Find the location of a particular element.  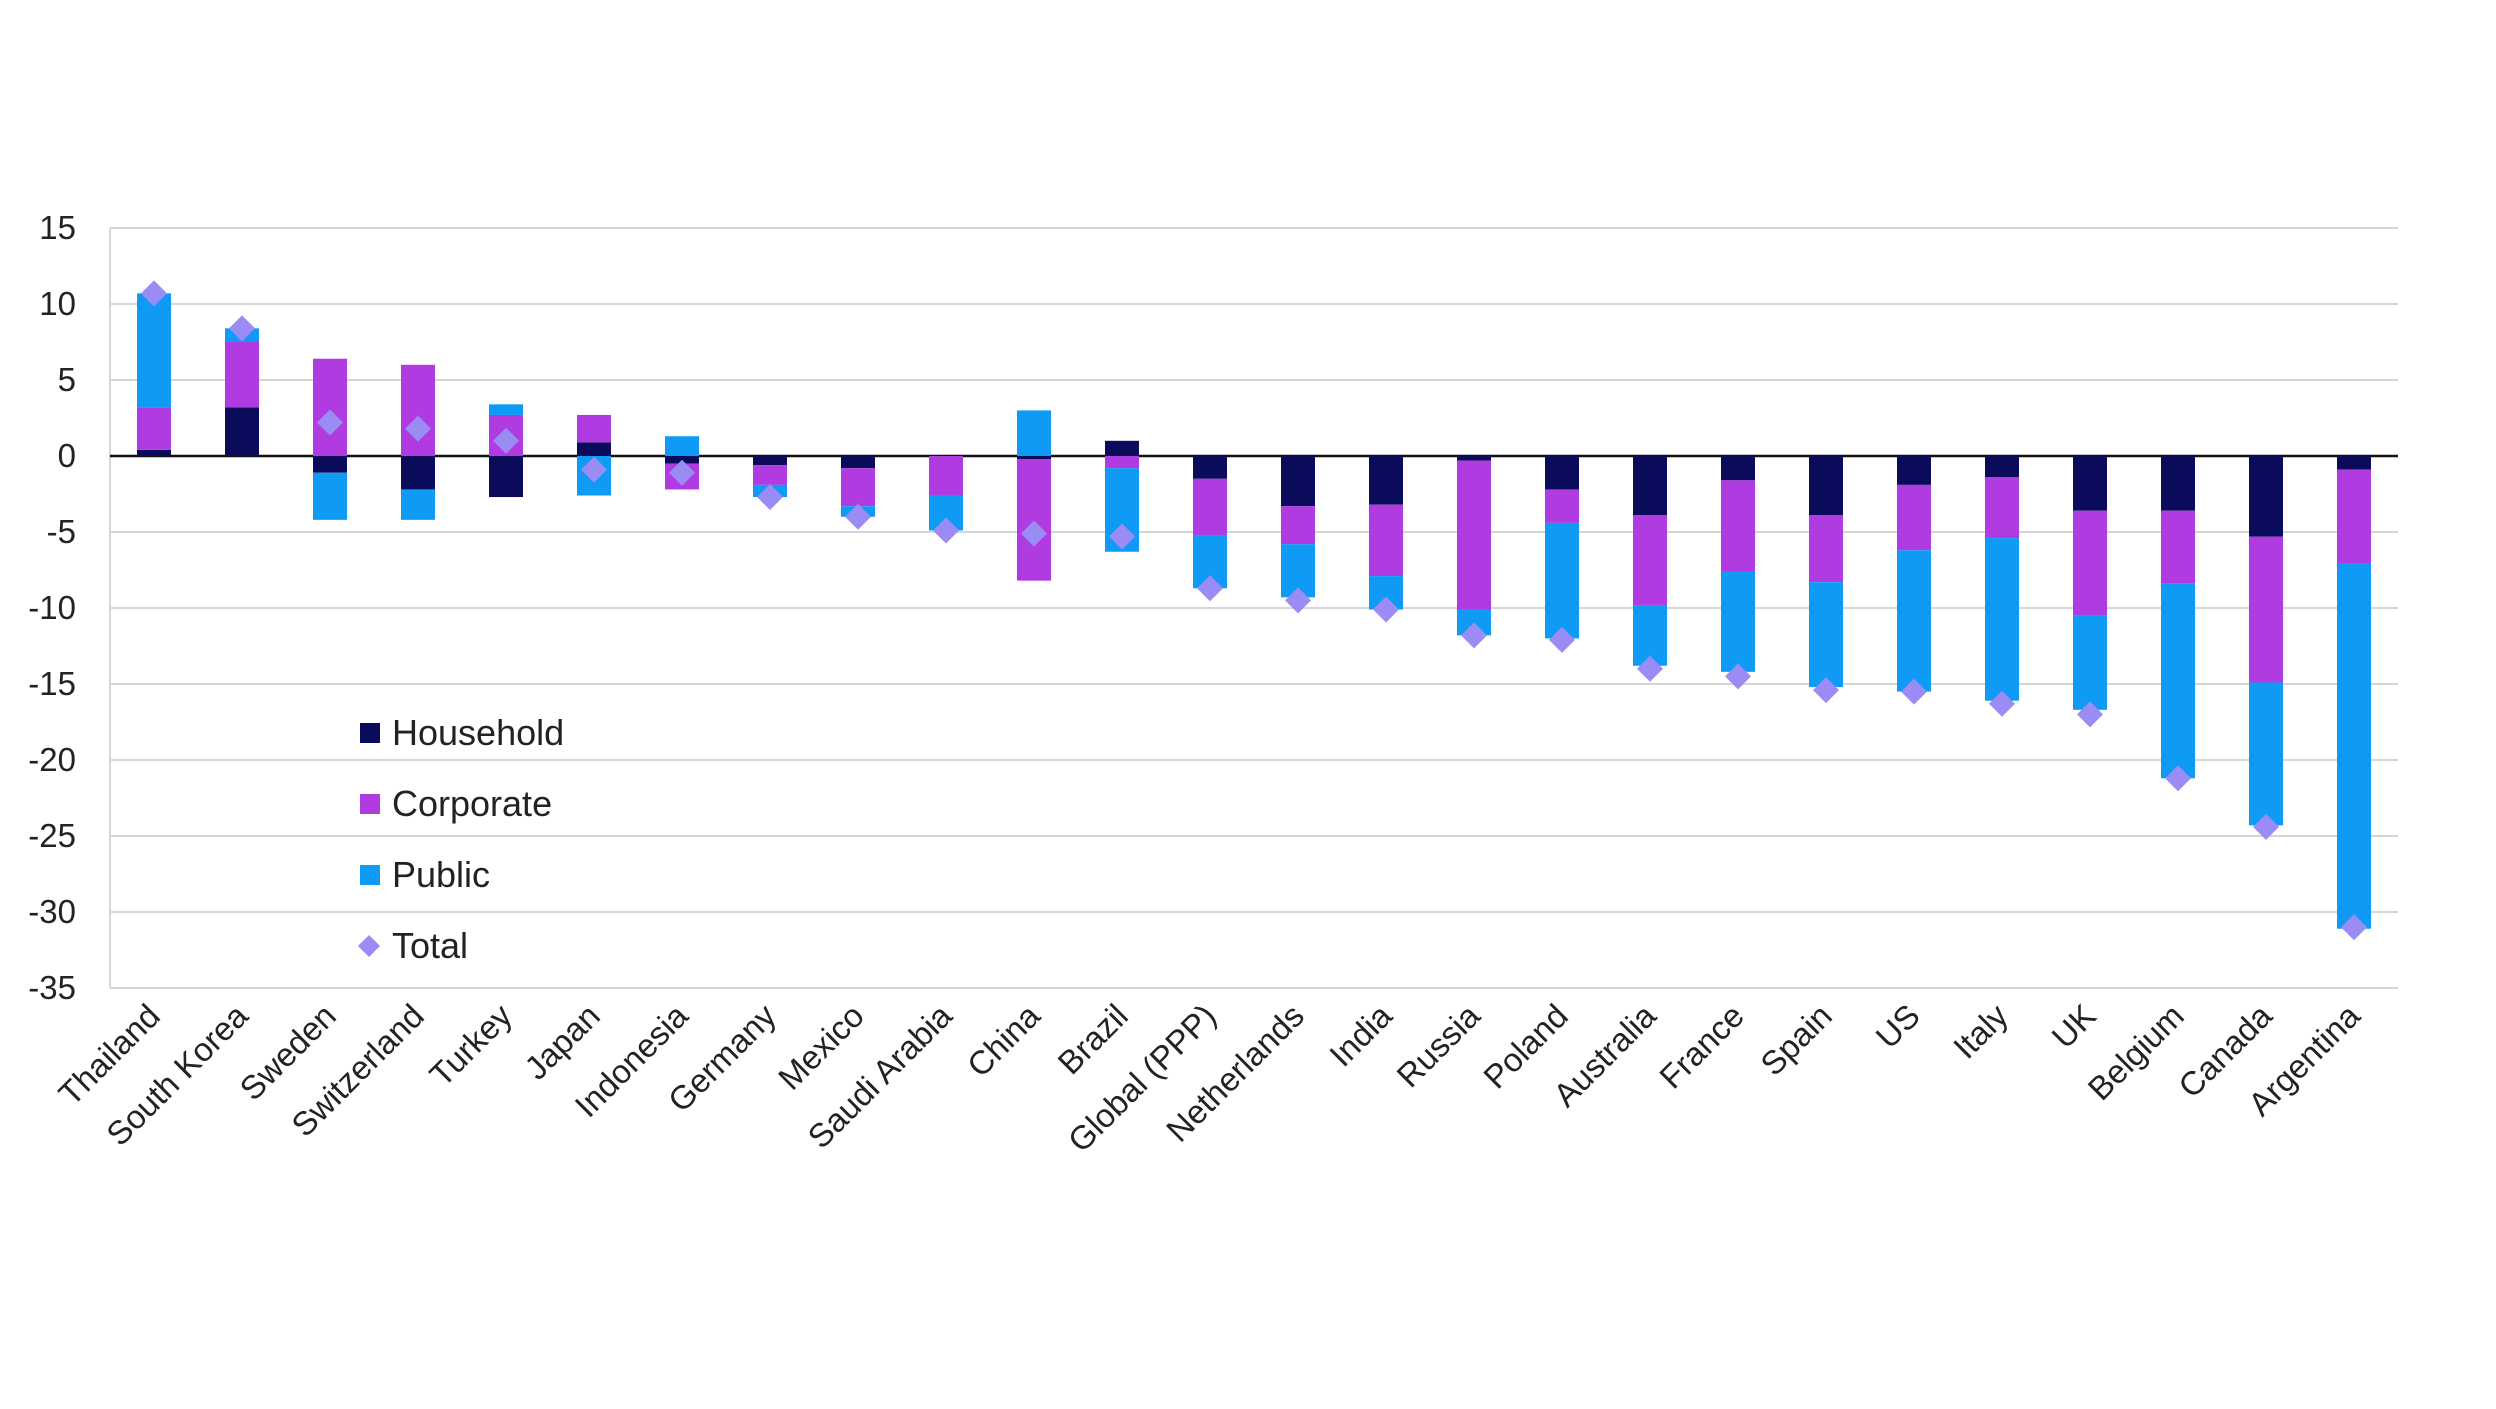

total-marker-saudi-arabia is located at coordinates (946, 530).